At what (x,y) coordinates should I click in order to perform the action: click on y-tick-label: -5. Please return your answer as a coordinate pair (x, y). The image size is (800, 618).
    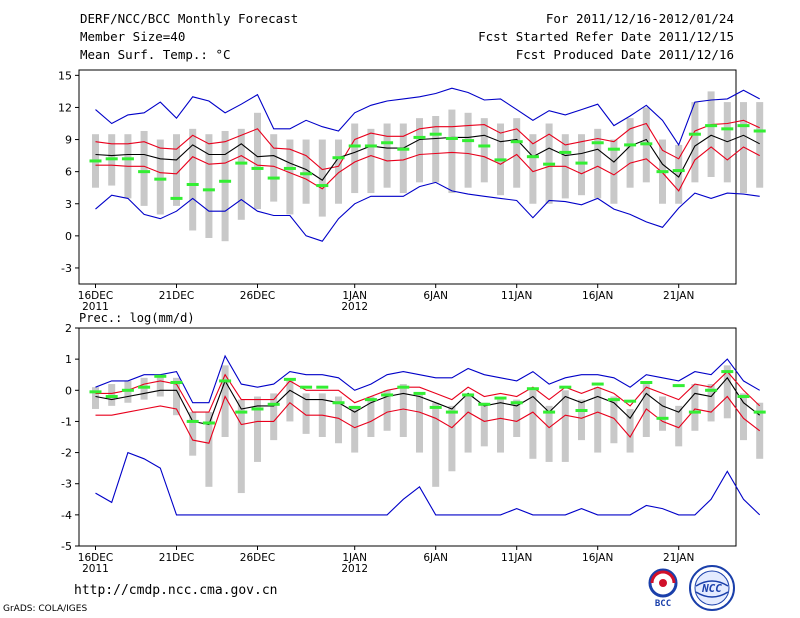
    Looking at the image, I should click on (66, 546).